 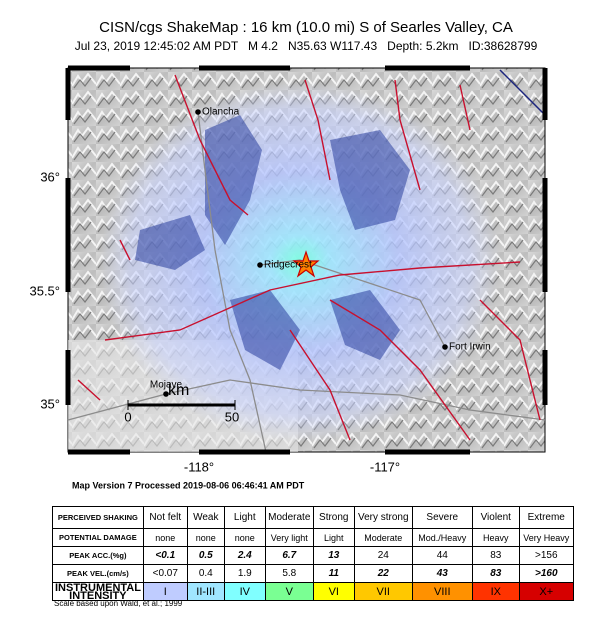 I want to click on legend-cell: >160, so click(x=546, y=573).